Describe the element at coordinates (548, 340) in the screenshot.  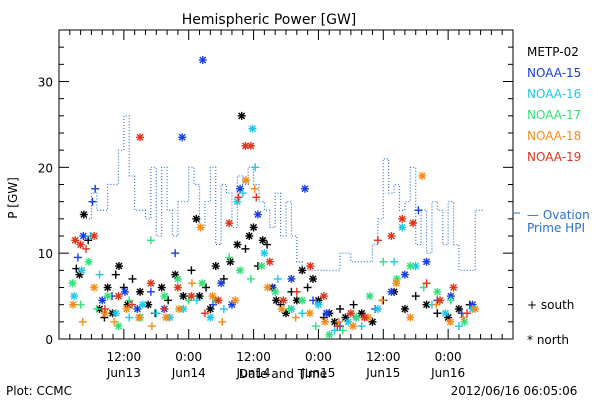
I see `north-marker-legend: * north` at that location.